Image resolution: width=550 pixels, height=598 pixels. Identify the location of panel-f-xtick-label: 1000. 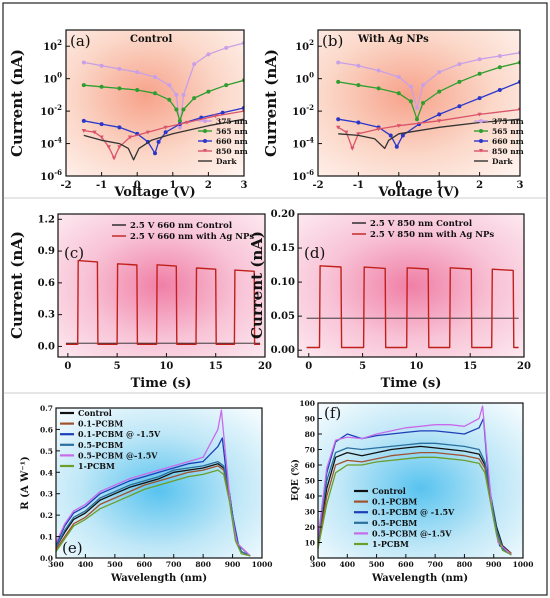
(523, 564).